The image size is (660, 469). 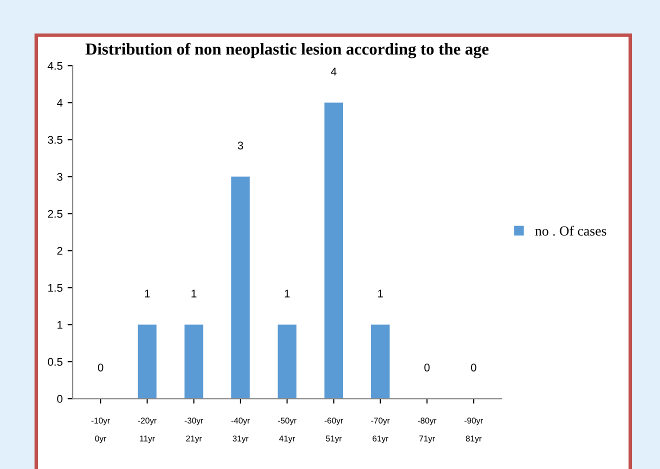 What do you see at coordinates (334, 431) in the screenshot?
I see `category-label: -60yr 51yr` at bounding box center [334, 431].